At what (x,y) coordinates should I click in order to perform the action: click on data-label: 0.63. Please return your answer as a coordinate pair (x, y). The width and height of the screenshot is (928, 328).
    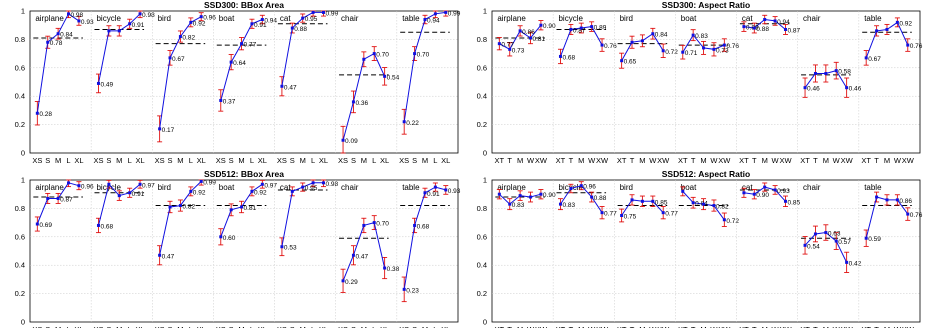
    Looking at the image, I should click on (834, 234).